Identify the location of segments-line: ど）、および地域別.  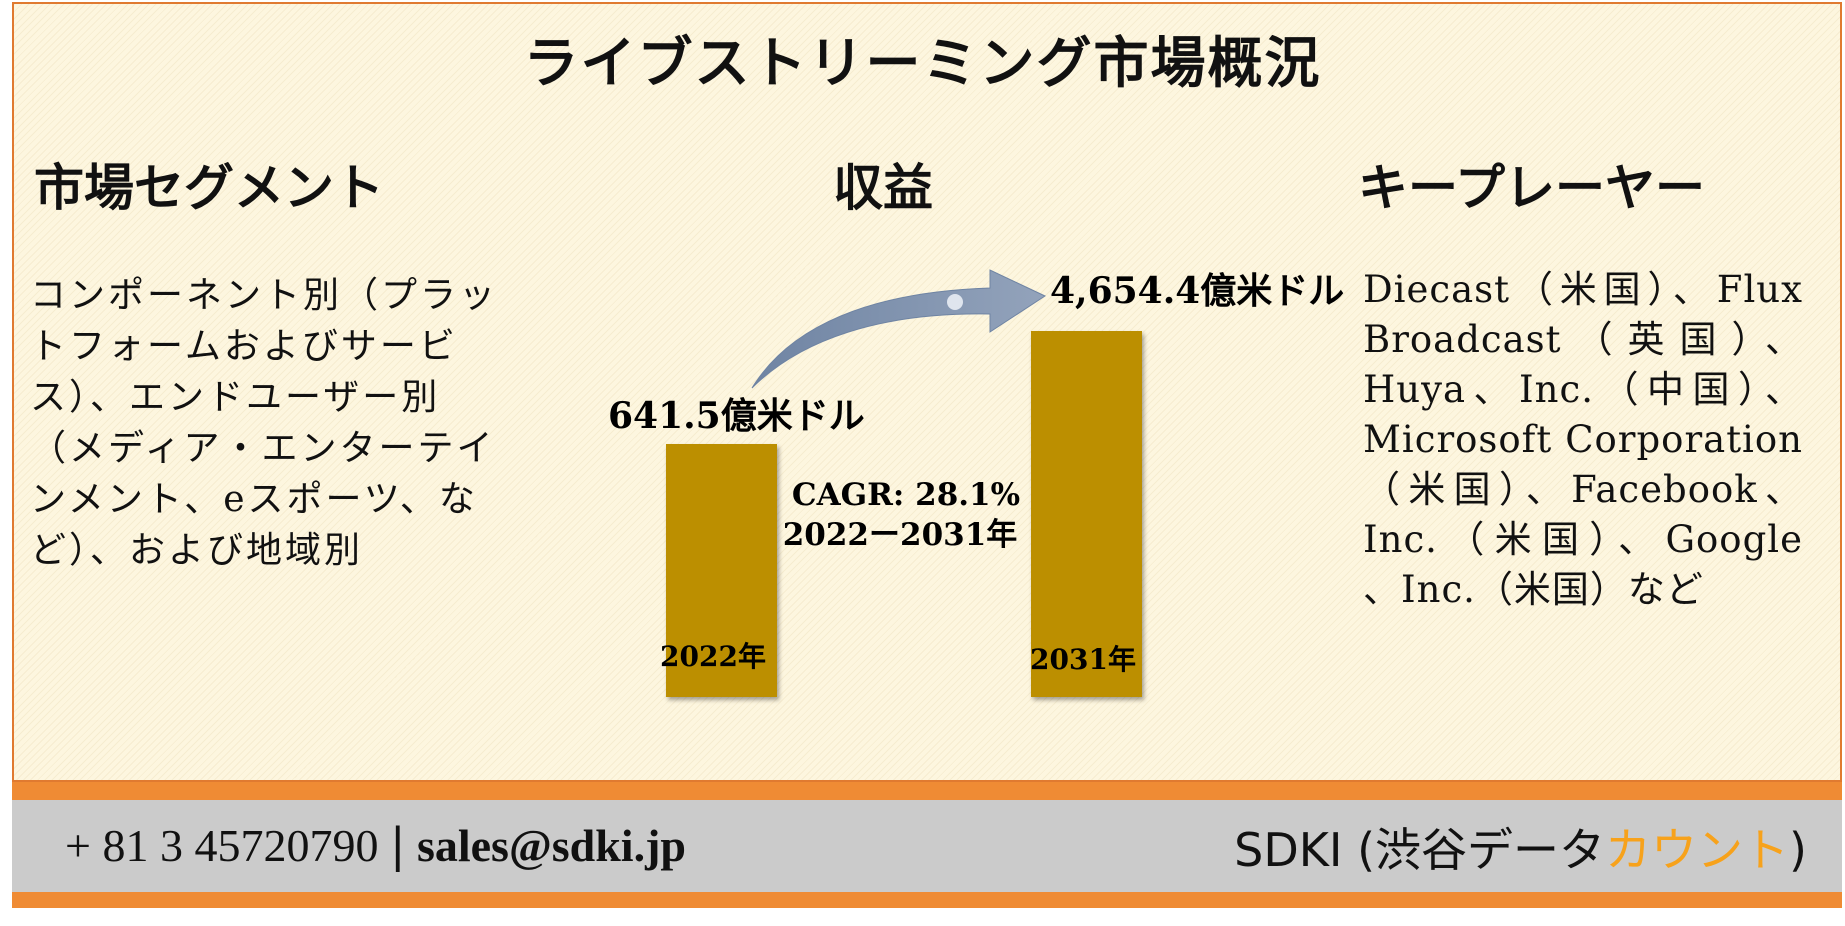
(197, 550).